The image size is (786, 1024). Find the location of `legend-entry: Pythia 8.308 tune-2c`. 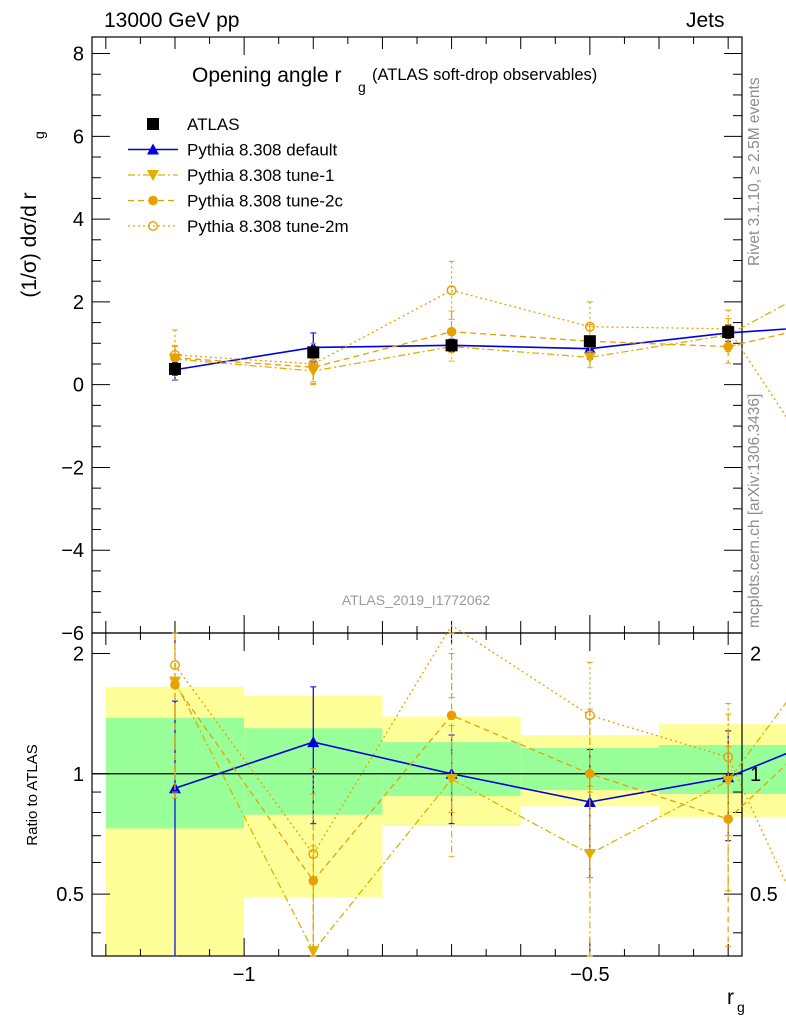

legend-entry: Pythia 8.308 tune-2c is located at coordinates (235, 201).